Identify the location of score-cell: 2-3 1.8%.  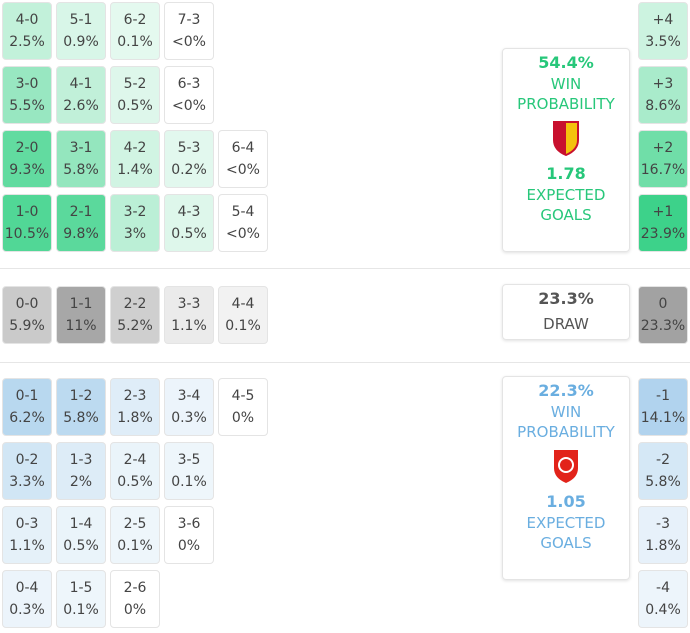
(135, 407).